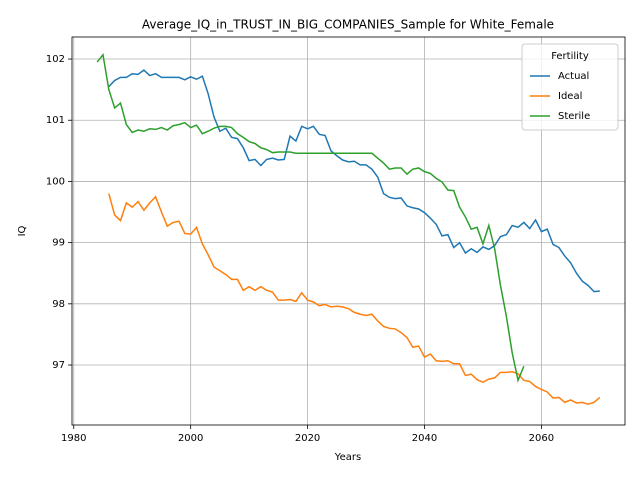  Describe the element at coordinates (58, 304) in the screenshot. I see `y-tick-label: 98` at that location.